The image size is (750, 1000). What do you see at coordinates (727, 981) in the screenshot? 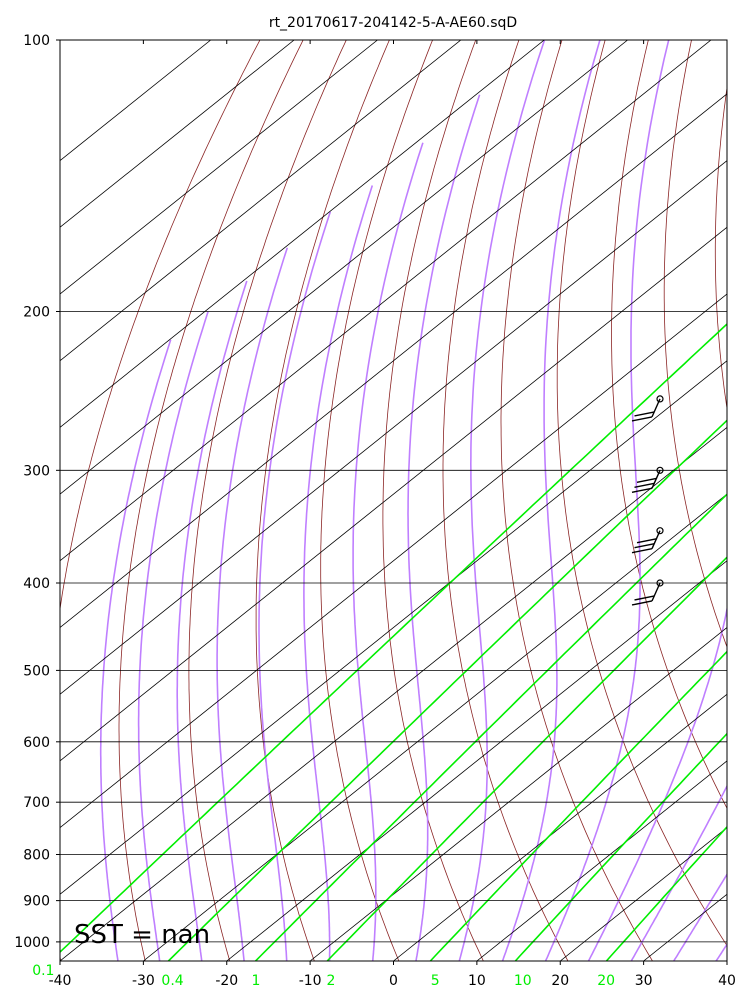
I see `x-tick-label: 40` at bounding box center [727, 981].